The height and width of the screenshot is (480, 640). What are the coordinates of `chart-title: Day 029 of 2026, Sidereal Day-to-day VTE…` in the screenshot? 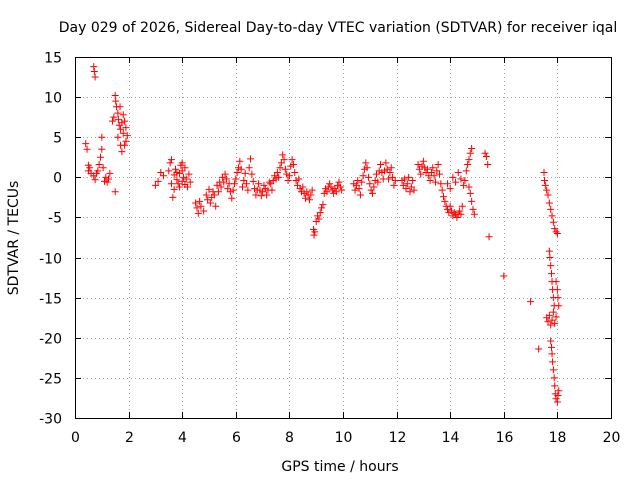 It's located at (338, 28).